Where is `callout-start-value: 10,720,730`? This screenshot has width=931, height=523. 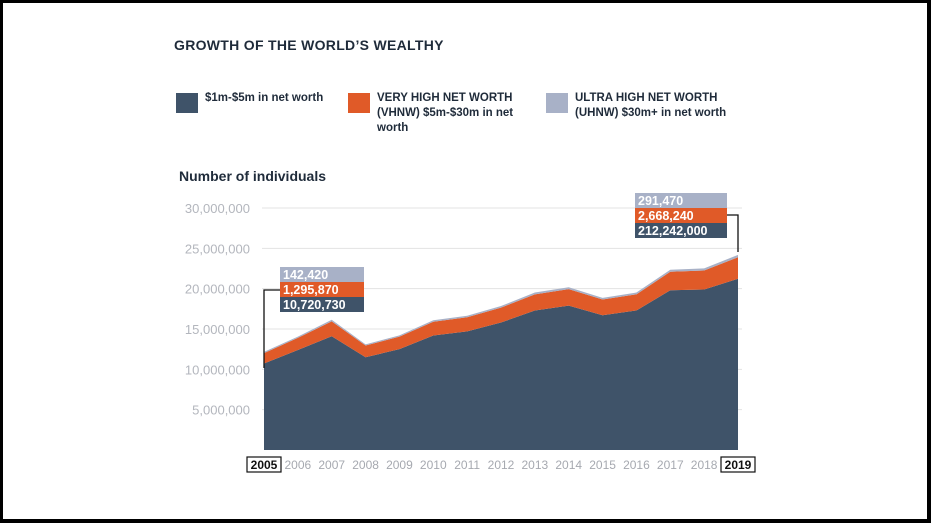 callout-start-value: 10,720,730 is located at coordinates (314, 305).